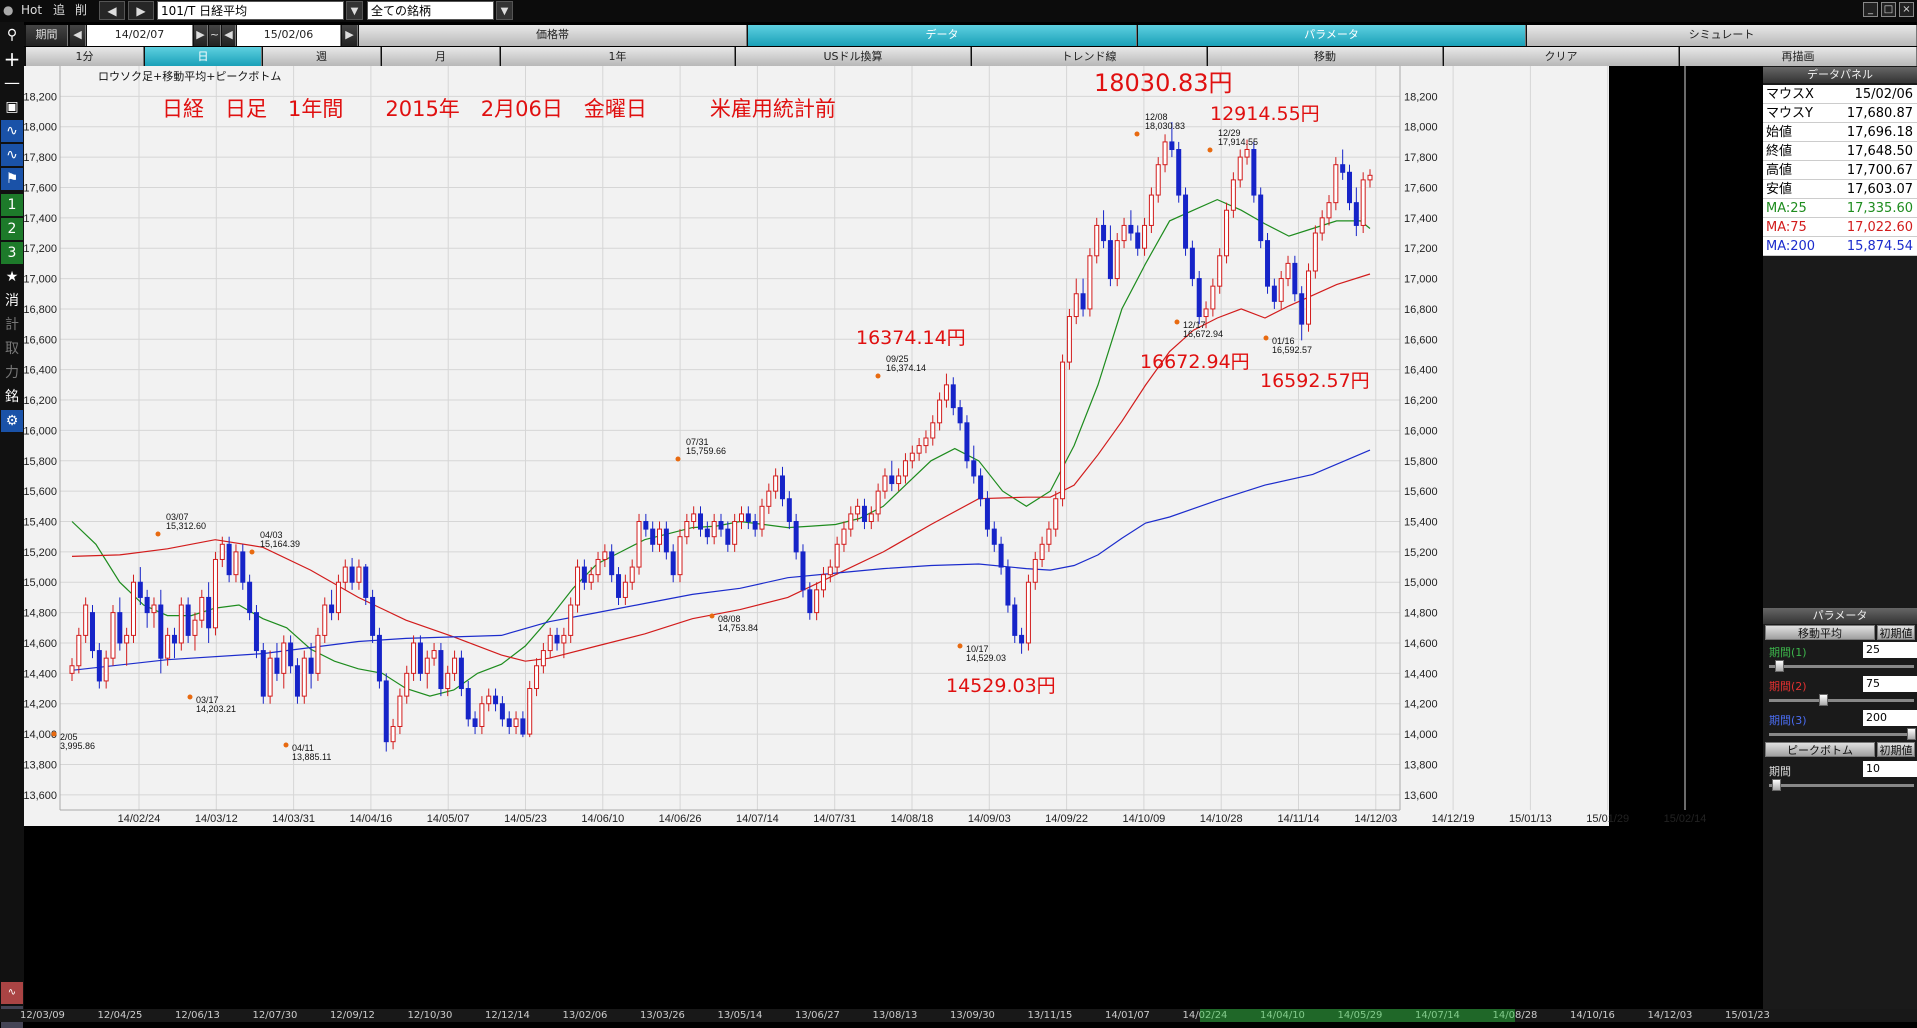 The width and height of the screenshot is (1917, 1028). Describe the element at coordinates (250, 10) in the screenshot. I see `symbol-combo: 101/T 日経平均` at that location.